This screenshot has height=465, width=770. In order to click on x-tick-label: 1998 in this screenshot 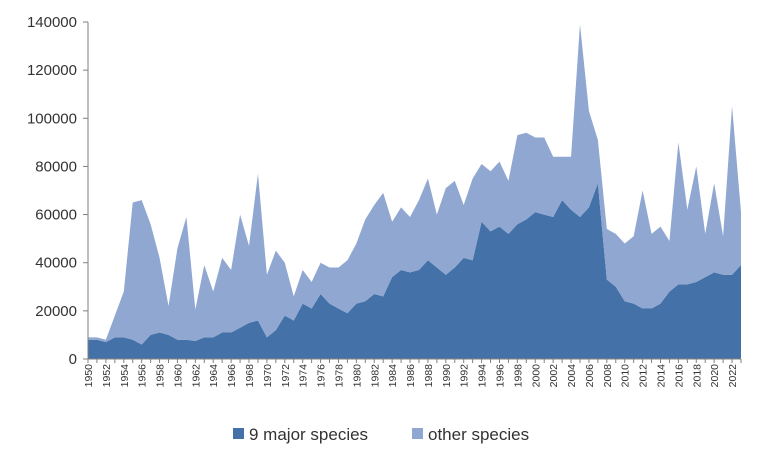, I will do `click(518, 376)`.